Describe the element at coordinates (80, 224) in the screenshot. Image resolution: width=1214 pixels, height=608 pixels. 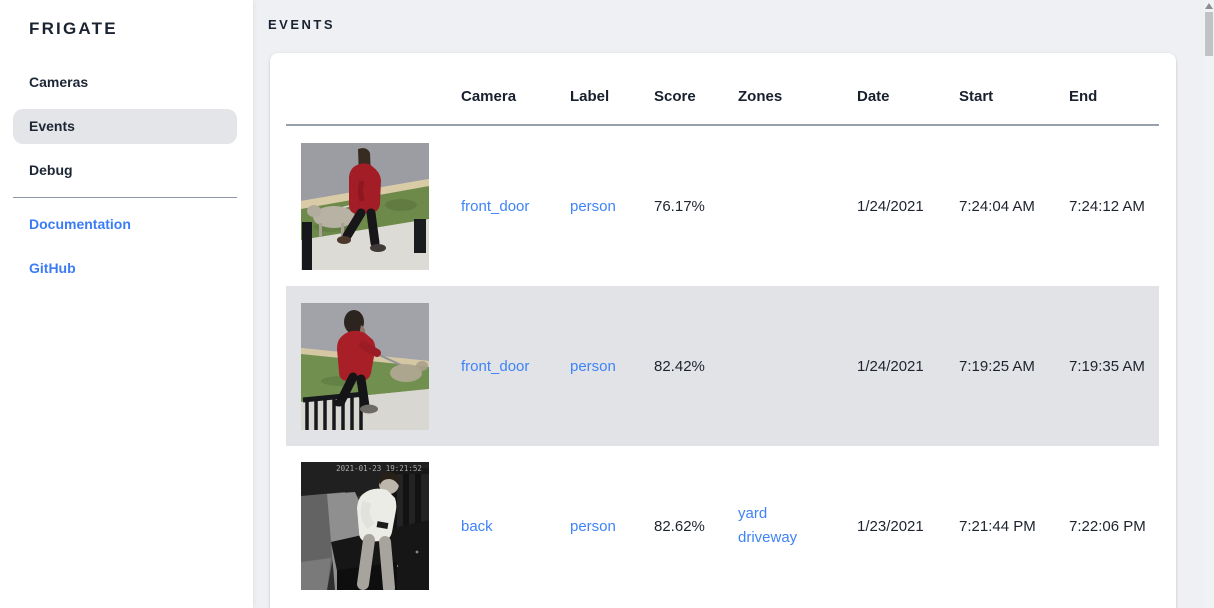
I see `sidebar-link-documentation: Documentation` at that location.